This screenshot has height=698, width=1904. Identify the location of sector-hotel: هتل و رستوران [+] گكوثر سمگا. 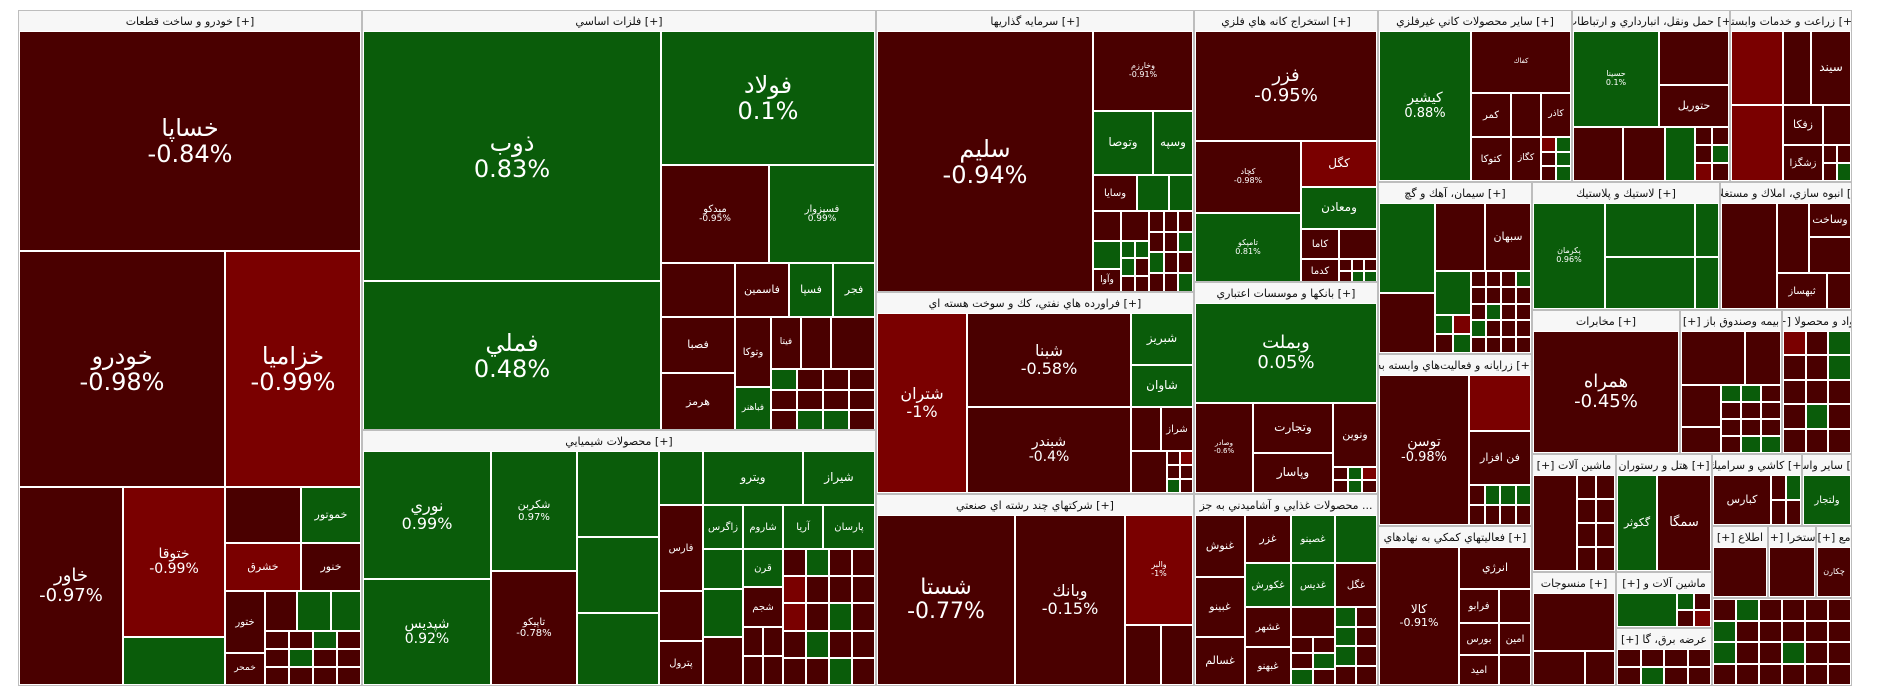
(1664, 513).